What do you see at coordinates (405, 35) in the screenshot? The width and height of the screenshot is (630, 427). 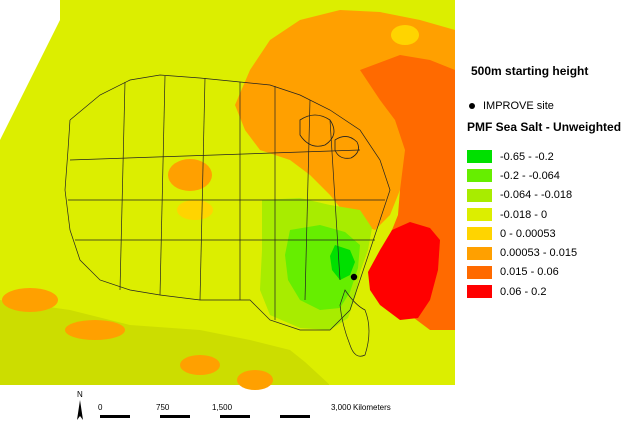 I see `northeast-yellow-patch` at bounding box center [405, 35].